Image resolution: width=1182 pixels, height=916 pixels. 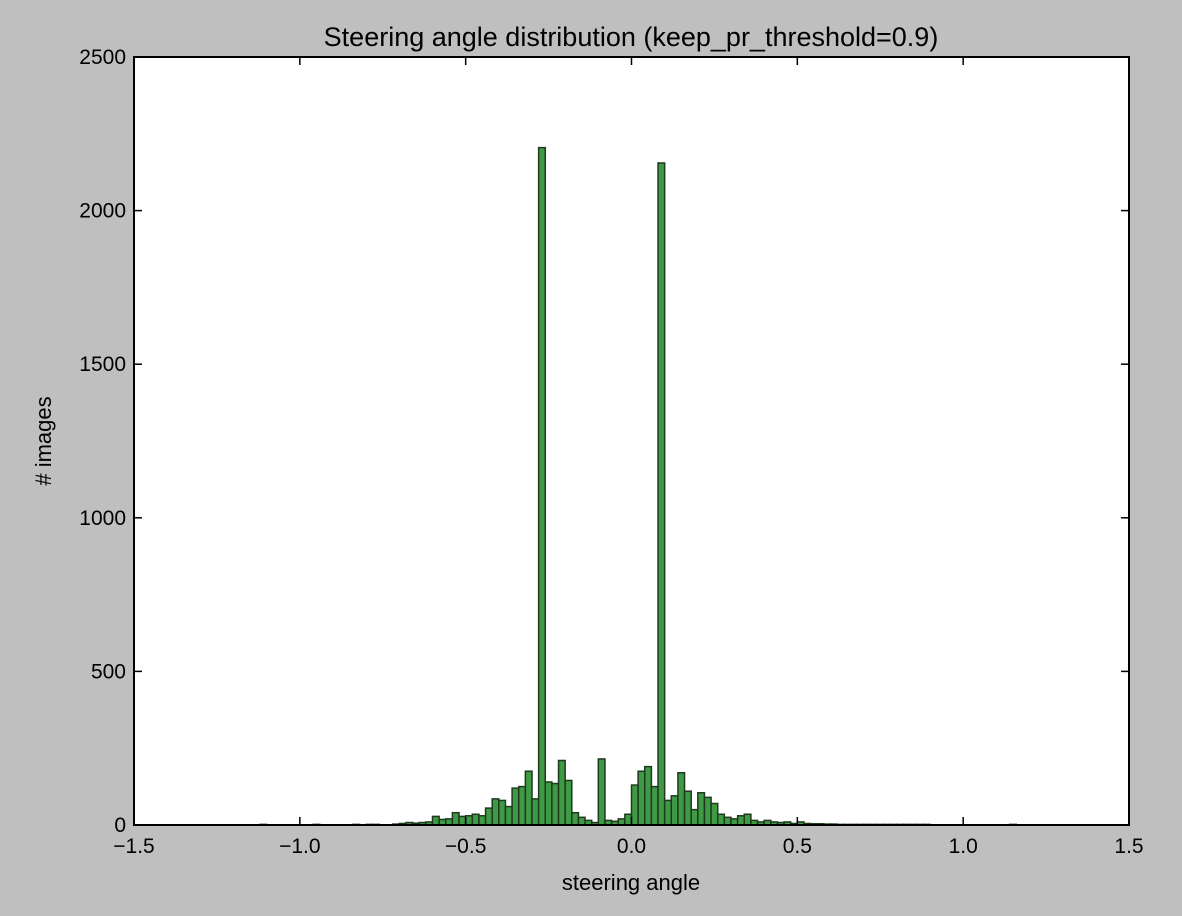 I want to click on y-tick-label: 1500, so click(x=102, y=364).